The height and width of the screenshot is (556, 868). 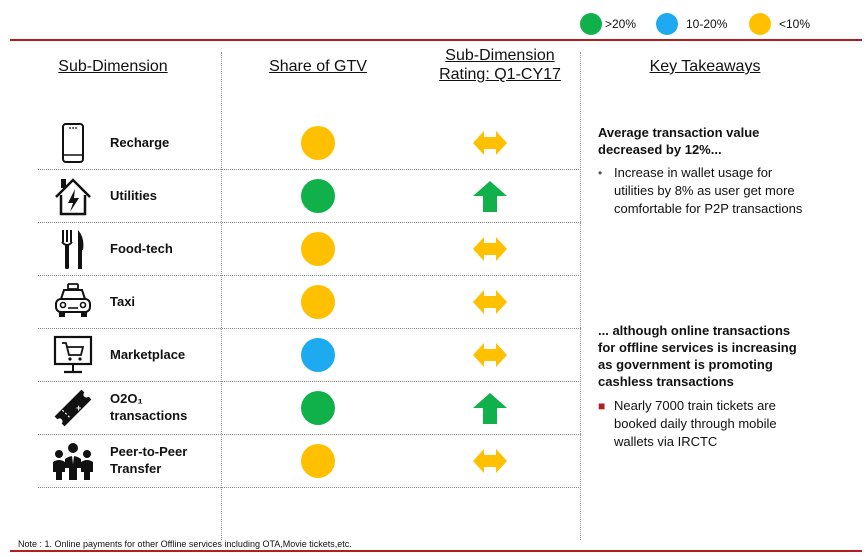 I want to click on row-label: Recharge, so click(x=139, y=142).